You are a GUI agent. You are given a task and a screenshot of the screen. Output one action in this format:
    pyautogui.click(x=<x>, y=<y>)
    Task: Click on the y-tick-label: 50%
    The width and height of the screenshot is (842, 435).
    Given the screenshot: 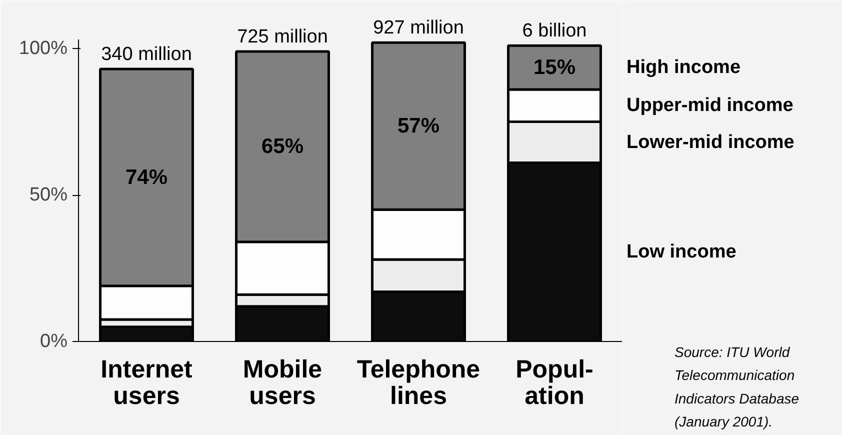 What is the action you would take?
    pyautogui.click(x=48, y=195)
    